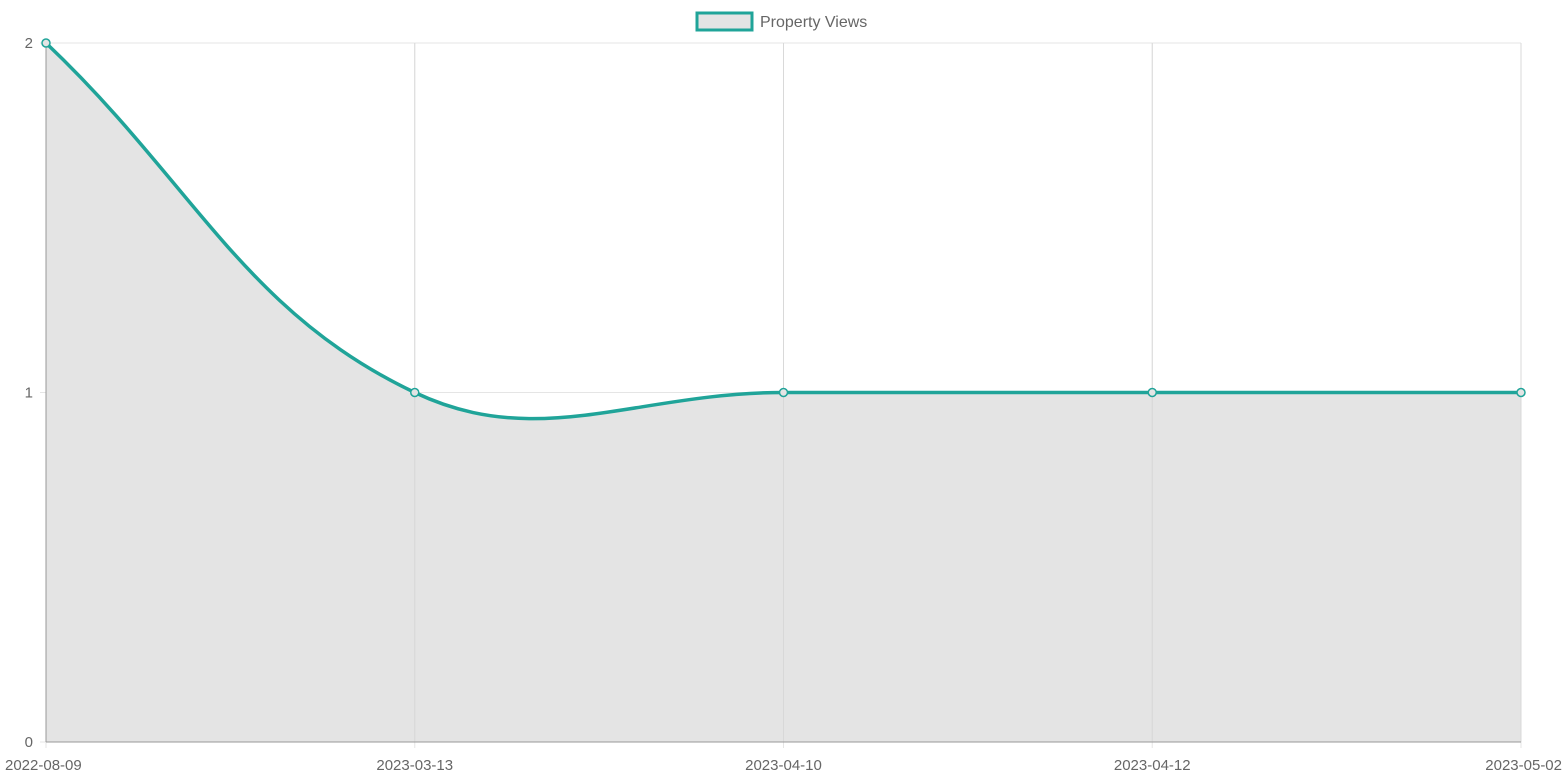  Describe the element at coordinates (724, 21) in the screenshot. I see `legend-swatch` at that location.